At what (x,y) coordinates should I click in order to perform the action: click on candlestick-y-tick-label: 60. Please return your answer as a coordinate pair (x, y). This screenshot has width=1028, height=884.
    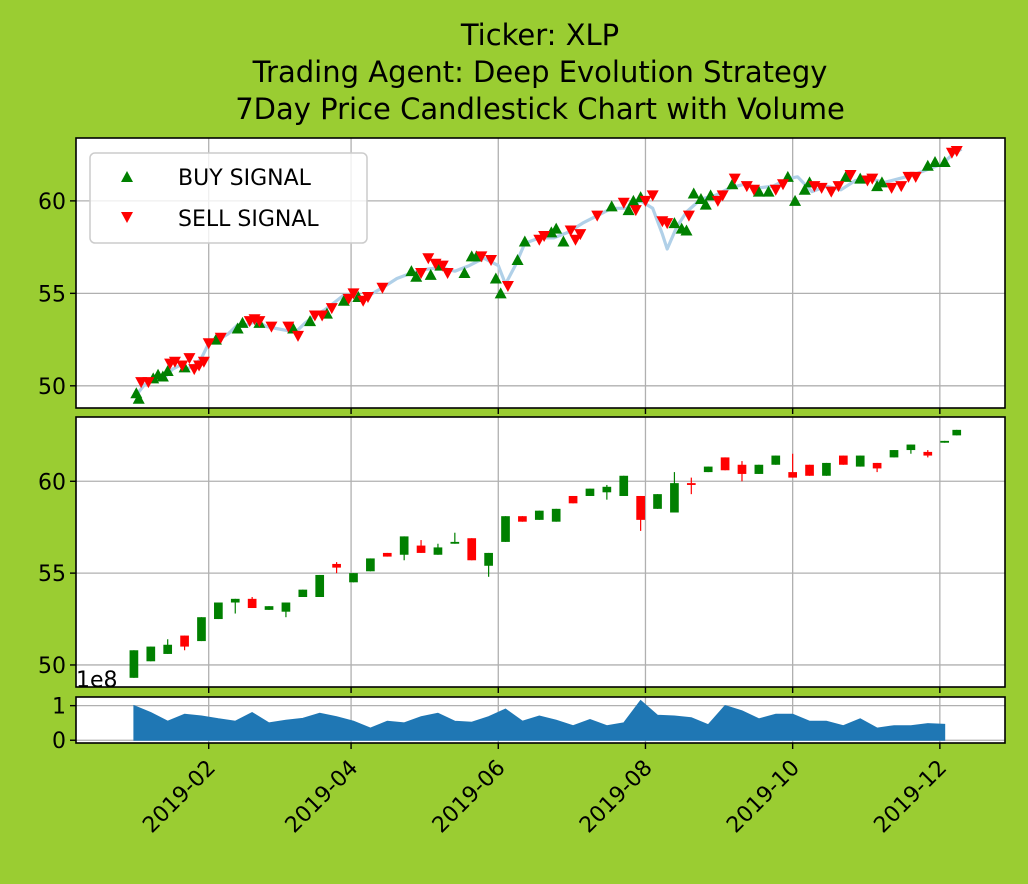
    Looking at the image, I should click on (52, 482).